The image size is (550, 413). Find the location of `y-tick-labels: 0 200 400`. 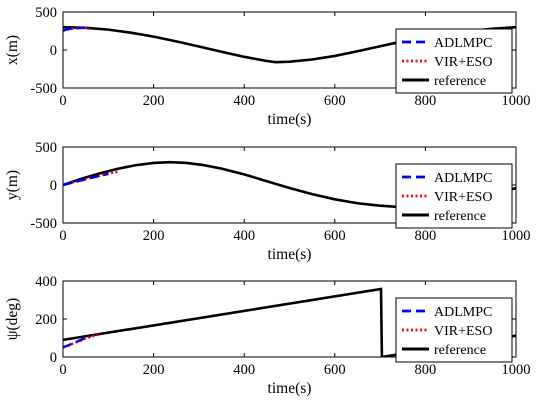

y-tick-labels: 0 200 400 is located at coordinates (46, 320).